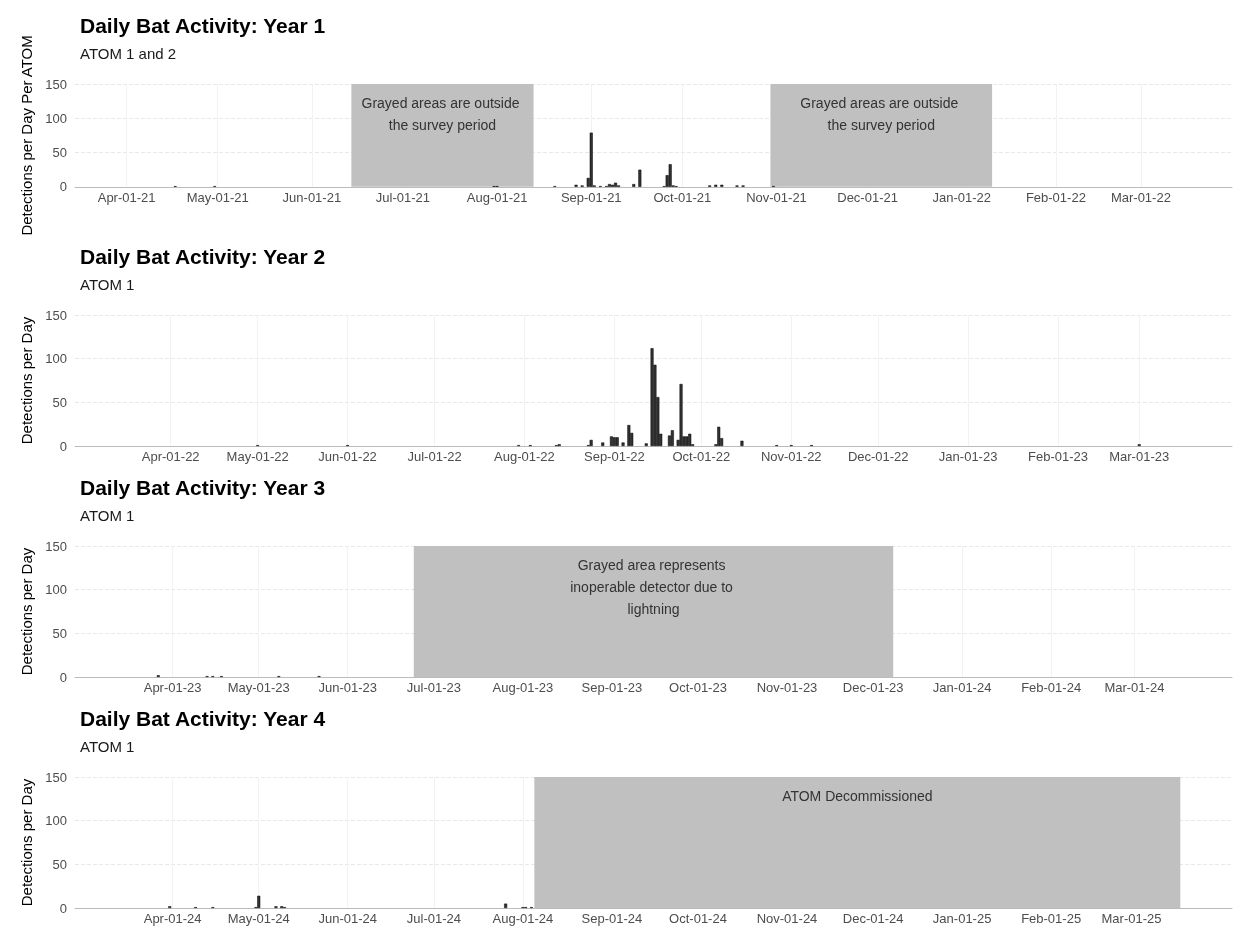 The image size is (1252, 939). I want to click on x-tick-label: Oct-01-24, so click(698, 918).